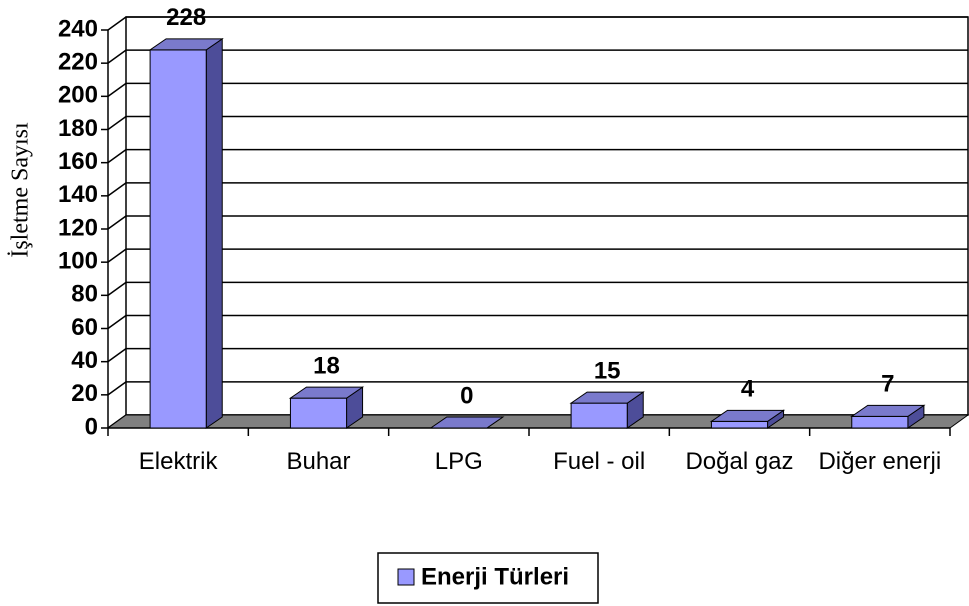 This screenshot has width=969, height=606. I want to click on value-label: 7, so click(887, 384).